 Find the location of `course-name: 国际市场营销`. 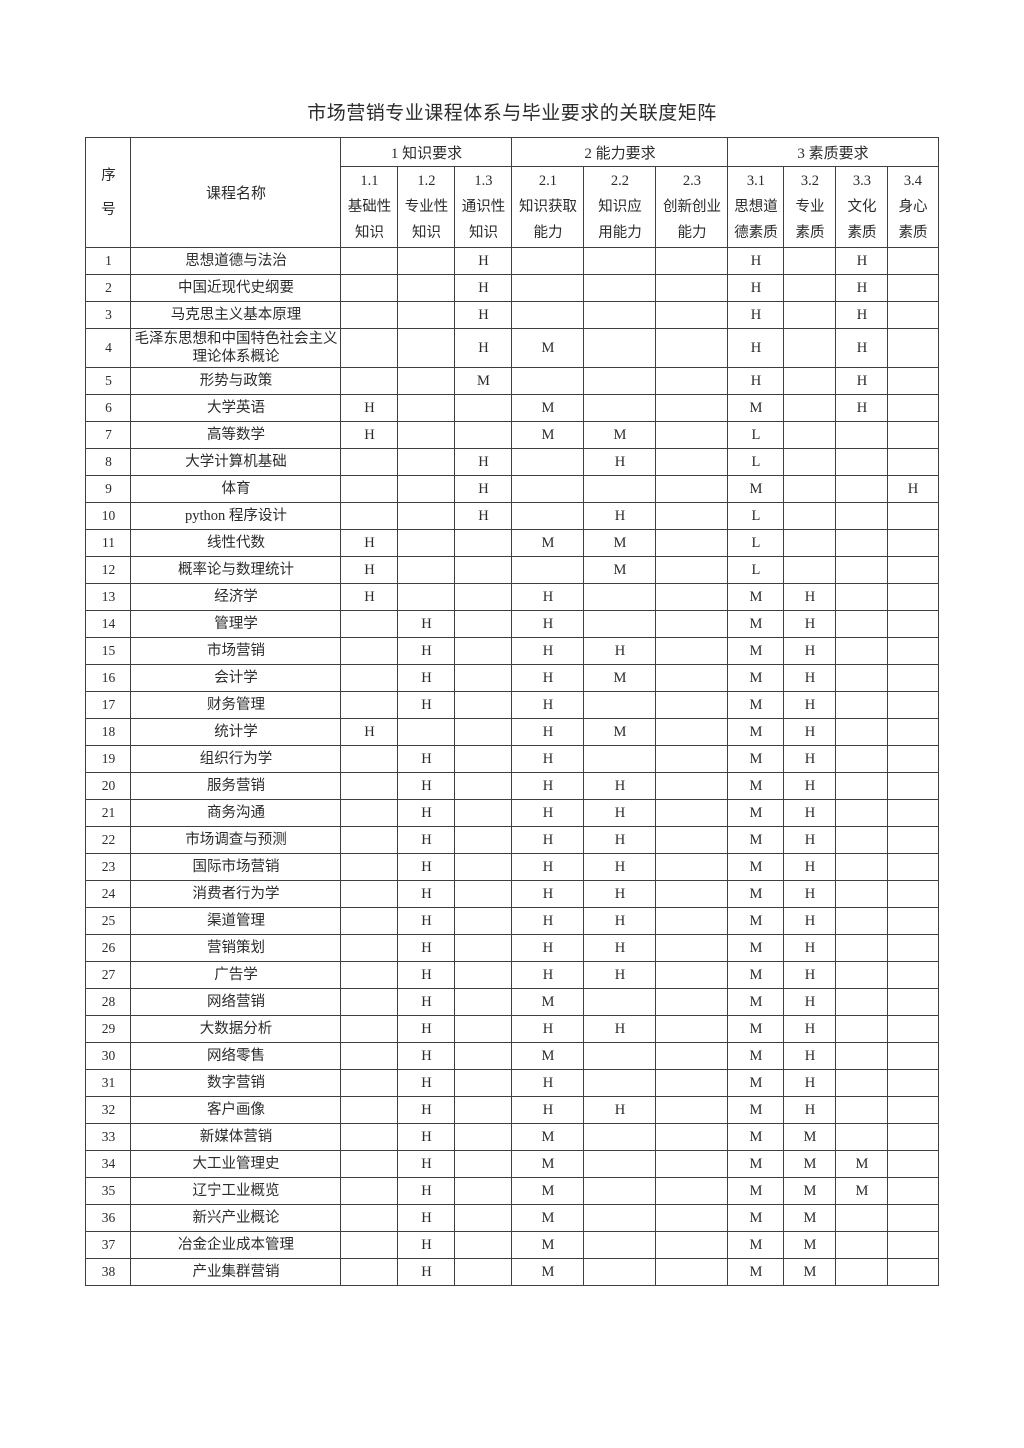

course-name: 国际市场营销 is located at coordinates (236, 867).